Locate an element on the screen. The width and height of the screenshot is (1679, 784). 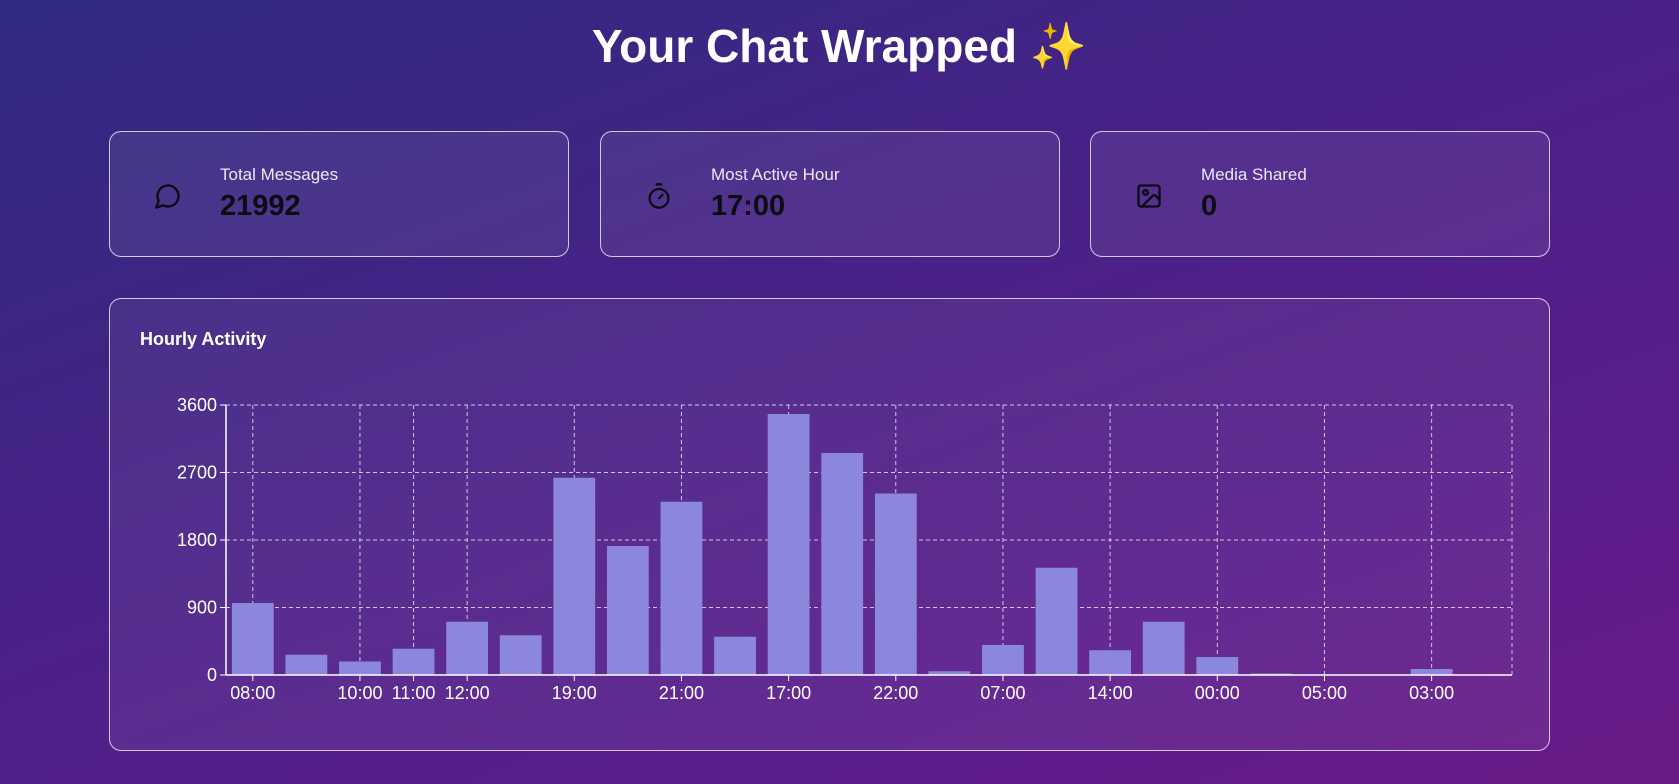
page-title-text: Your Chat Wrapped is located at coordinates (804, 46).